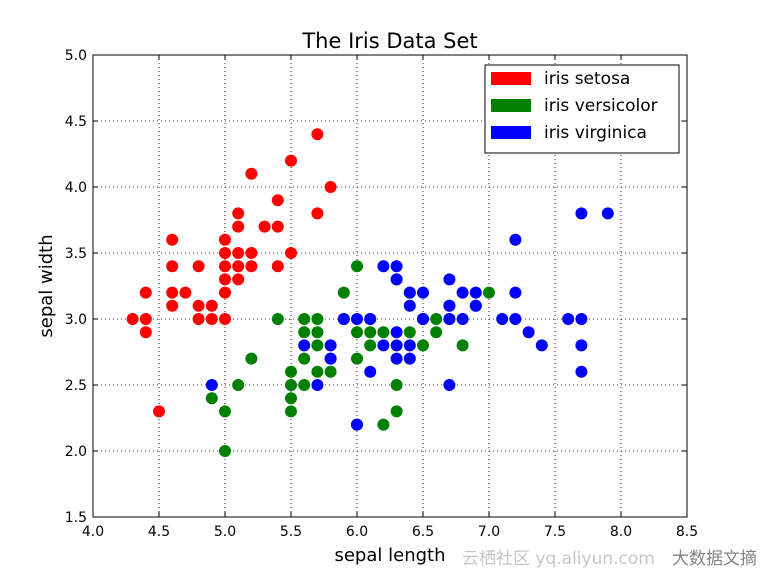  What do you see at coordinates (76, 122) in the screenshot?
I see `y-tick-label: 4.5` at bounding box center [76, 122].